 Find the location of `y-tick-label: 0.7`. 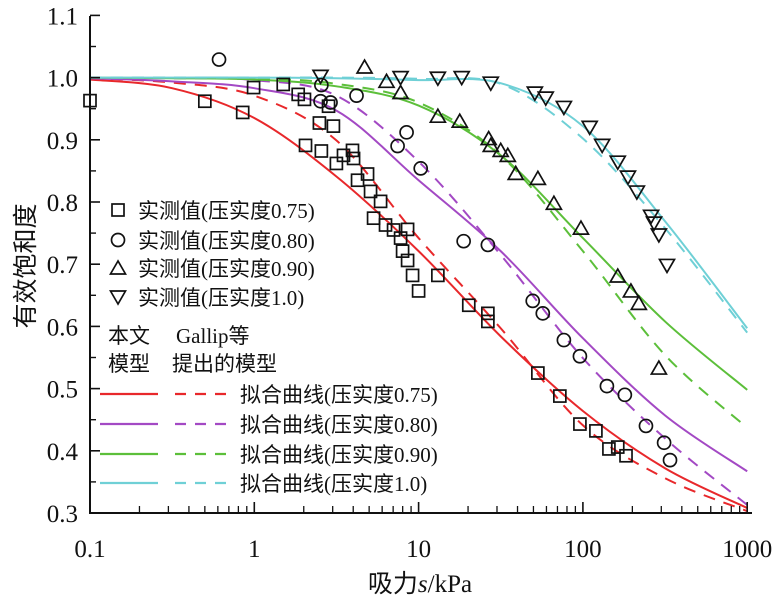

y-tick-label: 0.7 is located at coordinates (62, 265).